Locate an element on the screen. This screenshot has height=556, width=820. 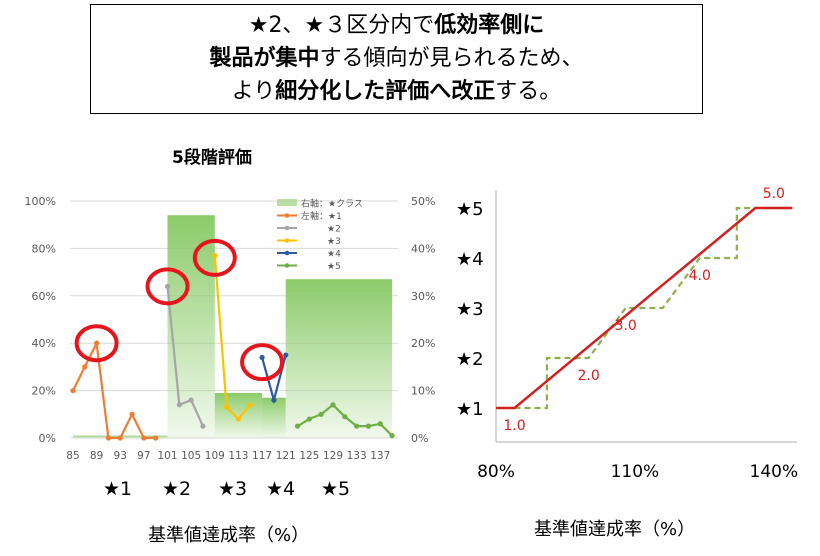
star-label-1: ★1 is located at coordinates (118, 489).